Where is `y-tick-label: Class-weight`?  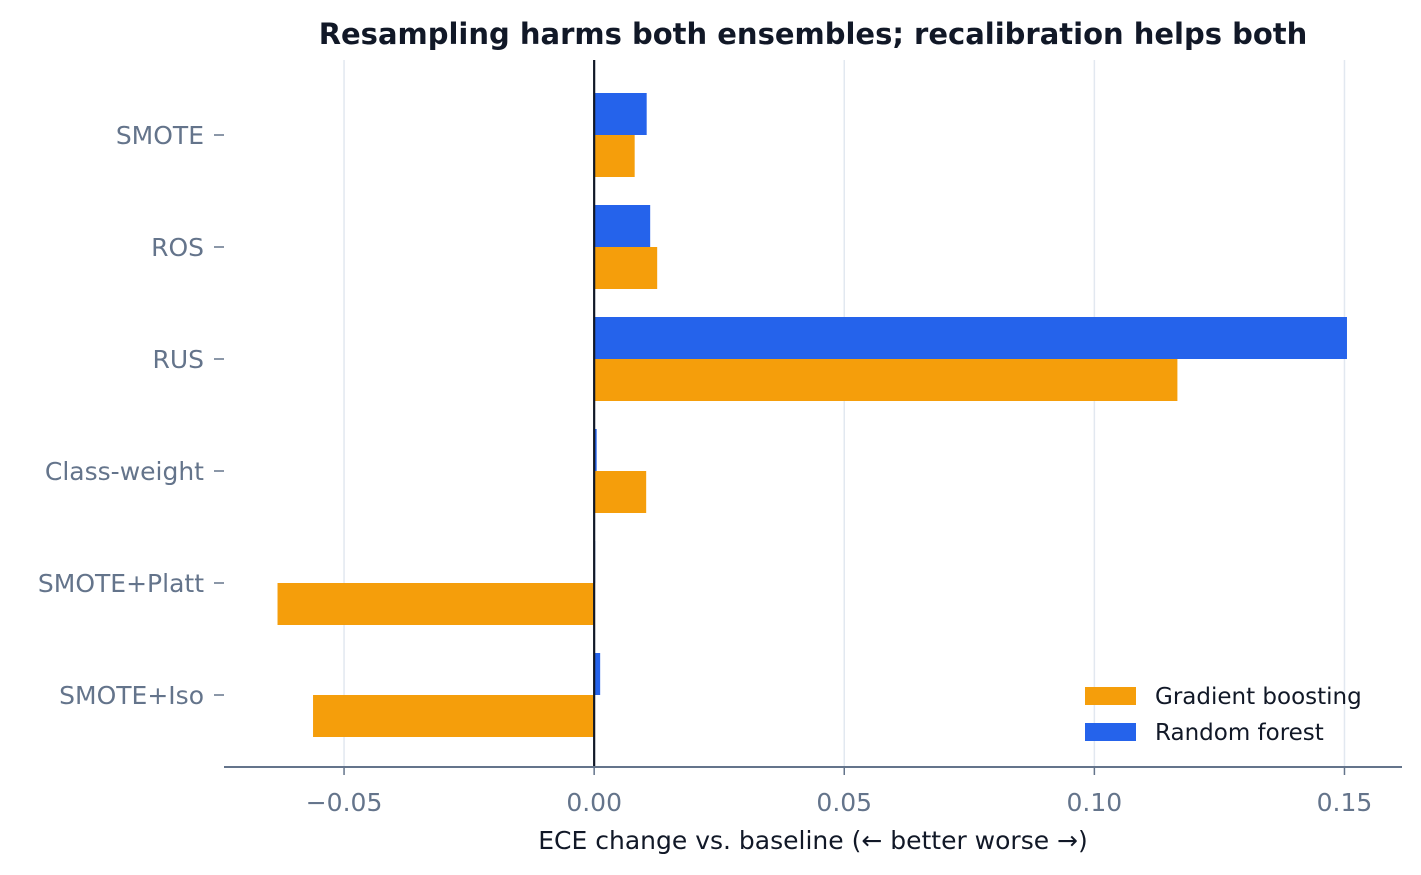 y-tick-label: Class-weight is located at coordinates (124, 471).